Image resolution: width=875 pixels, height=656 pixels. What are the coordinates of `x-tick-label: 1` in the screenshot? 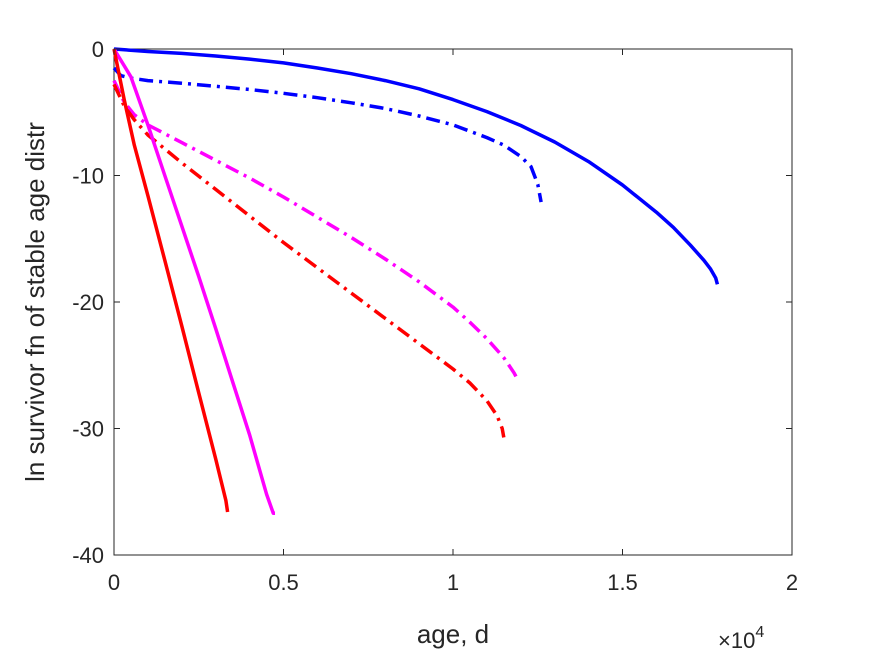 It's located at (453, 582).